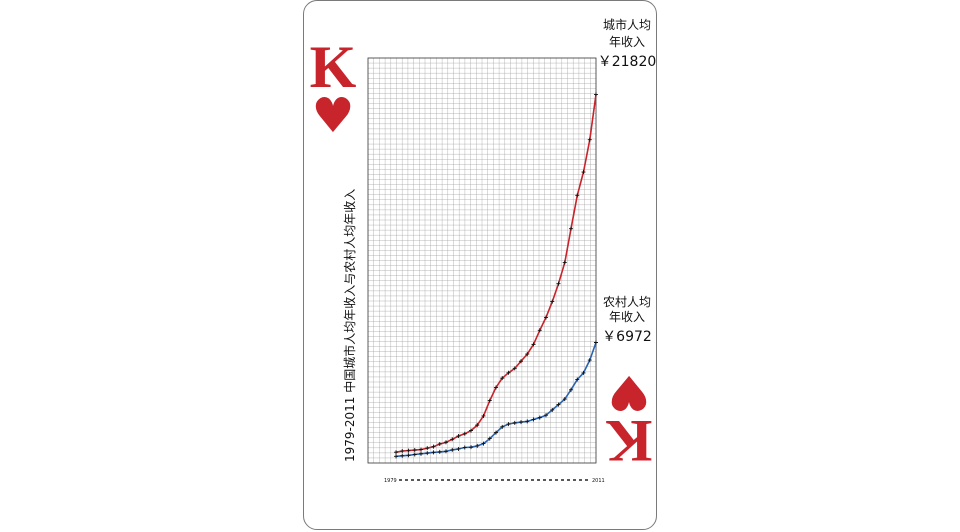  What do you see at coordinates (598, 481) in the screenshot?
I see `x-end-label: 2011` at bounding box center [598, 481].